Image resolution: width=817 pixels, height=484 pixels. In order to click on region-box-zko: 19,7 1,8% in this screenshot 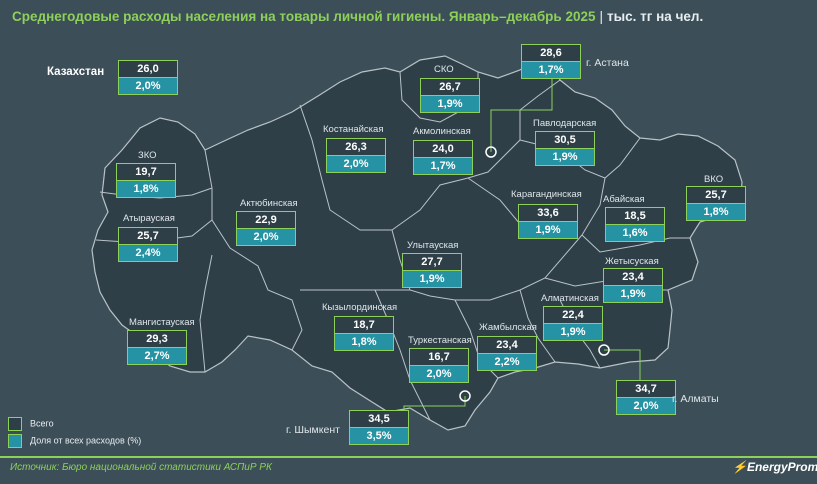, I will do `click(146, 180)`.